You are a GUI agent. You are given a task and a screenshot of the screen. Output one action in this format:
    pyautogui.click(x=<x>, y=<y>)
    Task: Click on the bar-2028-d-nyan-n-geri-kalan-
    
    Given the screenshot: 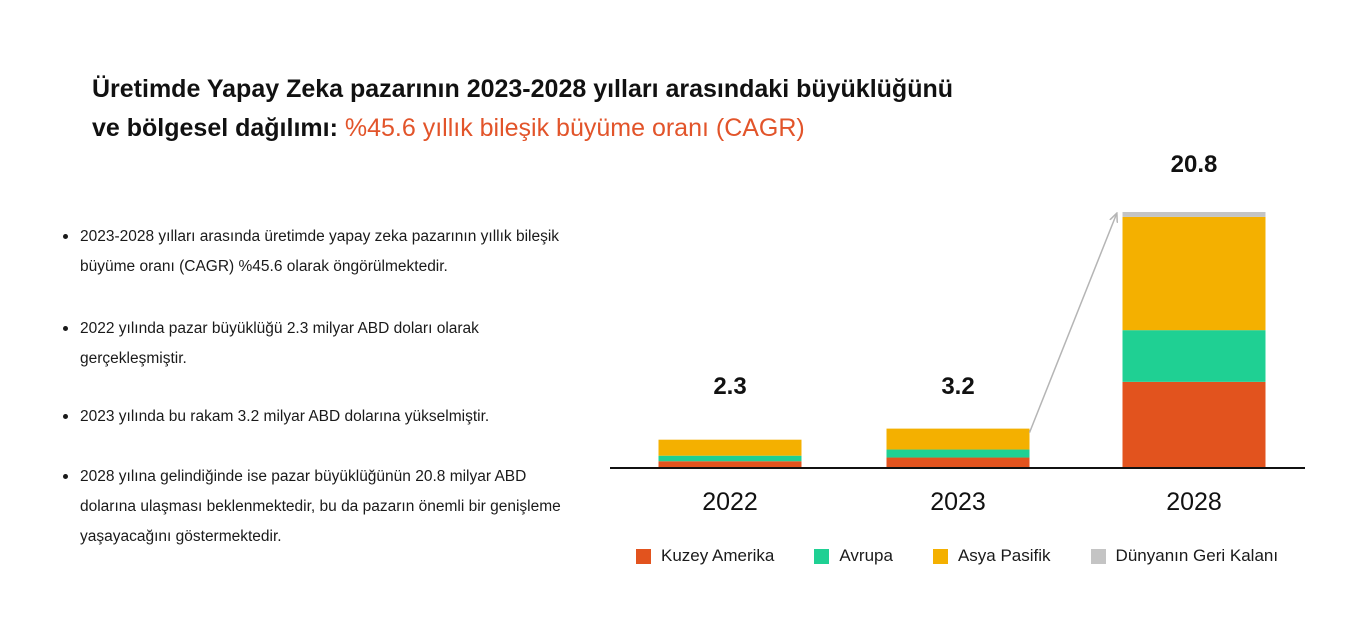 What is the action you would take?
    pyautogui.click(x=1194, y=214)
    